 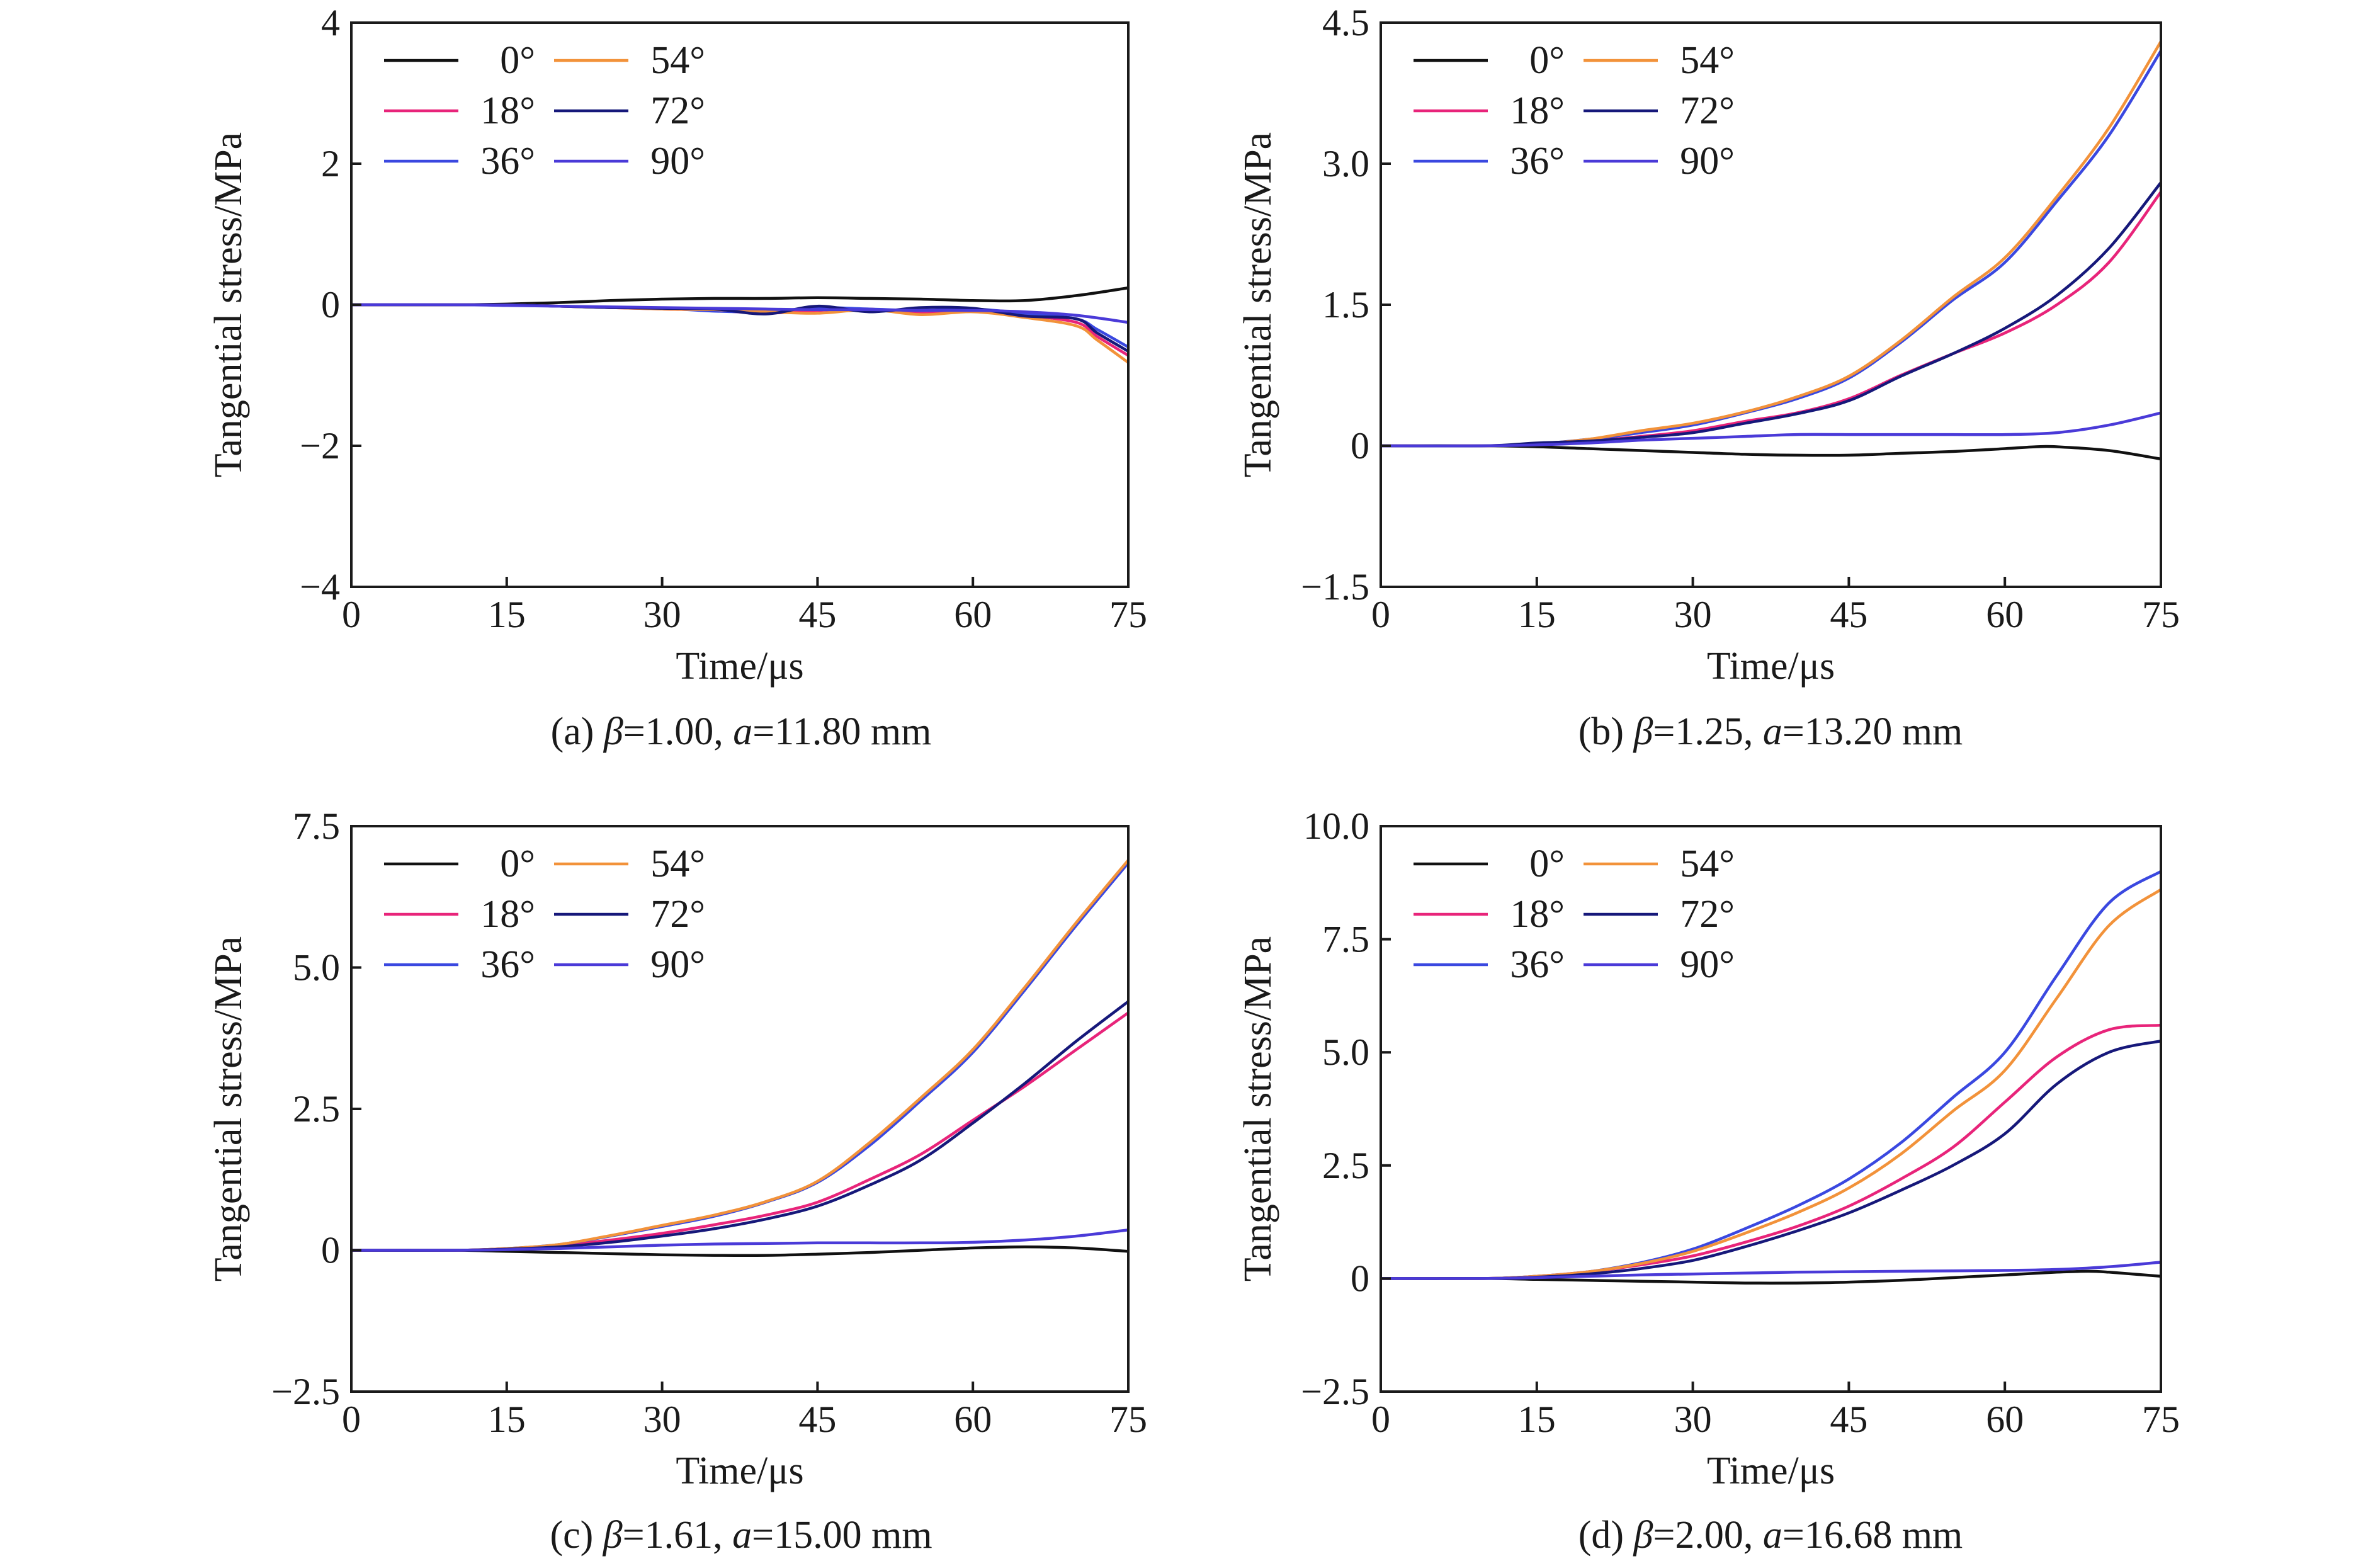 I want to click on caption-part: =1.61,, so click(x=677, y=1535).